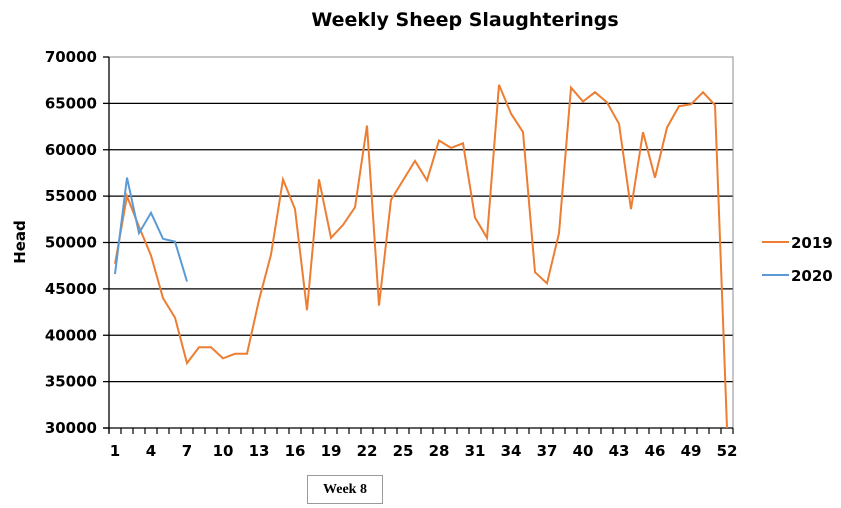 This screenshot has height=508, width=841. I want to click on x-tick-label: 52, so click(727, 451).